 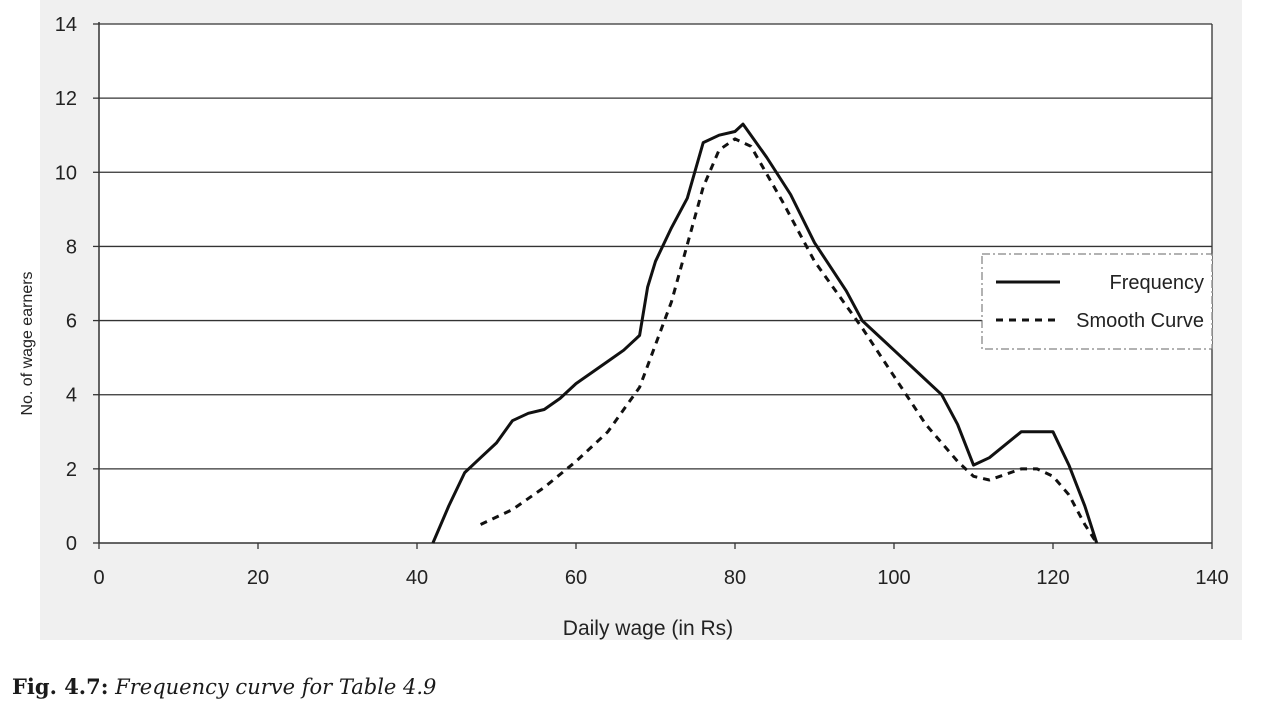 What do you see at coordinates (417, 578) in the screenshot?
I see `x-tick-label: 40` at bounding box center [417, 578].